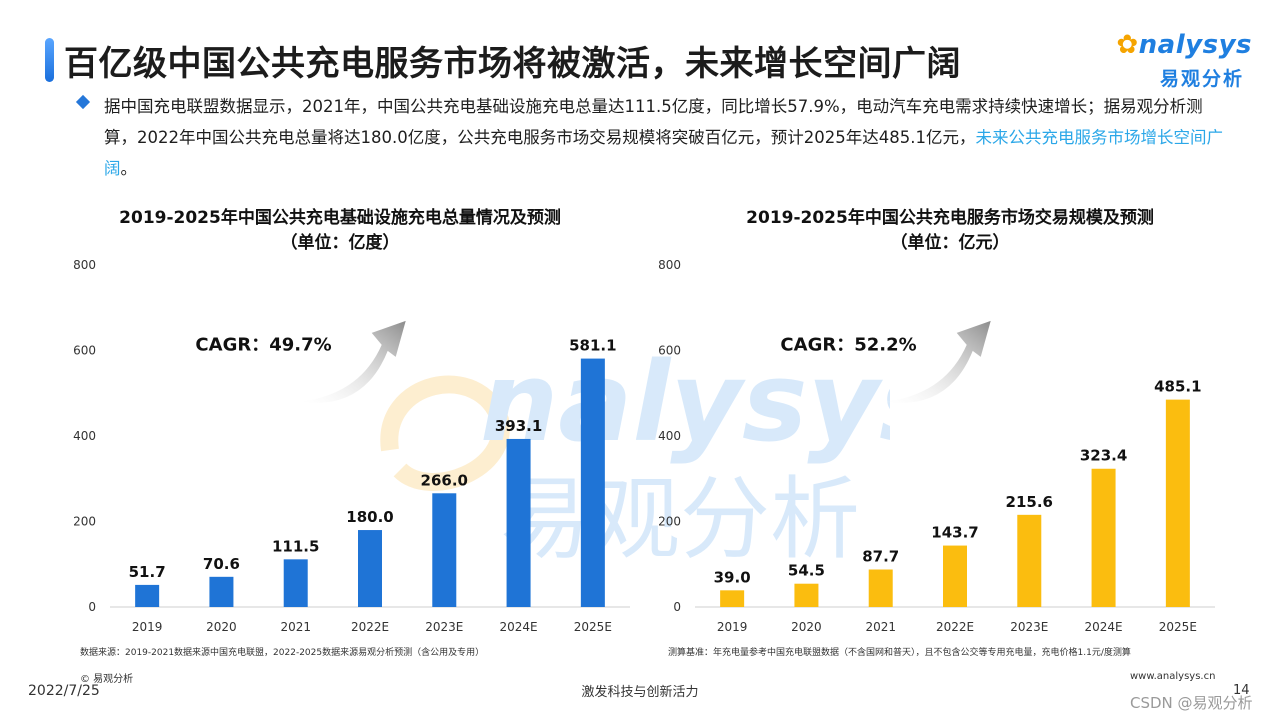 This screenshot has width=1280, height=720. What do you see at coordinates (732, 627) in the screenshot?
I see `chart2-xtick: 2019` at bounding box center [732, 627].